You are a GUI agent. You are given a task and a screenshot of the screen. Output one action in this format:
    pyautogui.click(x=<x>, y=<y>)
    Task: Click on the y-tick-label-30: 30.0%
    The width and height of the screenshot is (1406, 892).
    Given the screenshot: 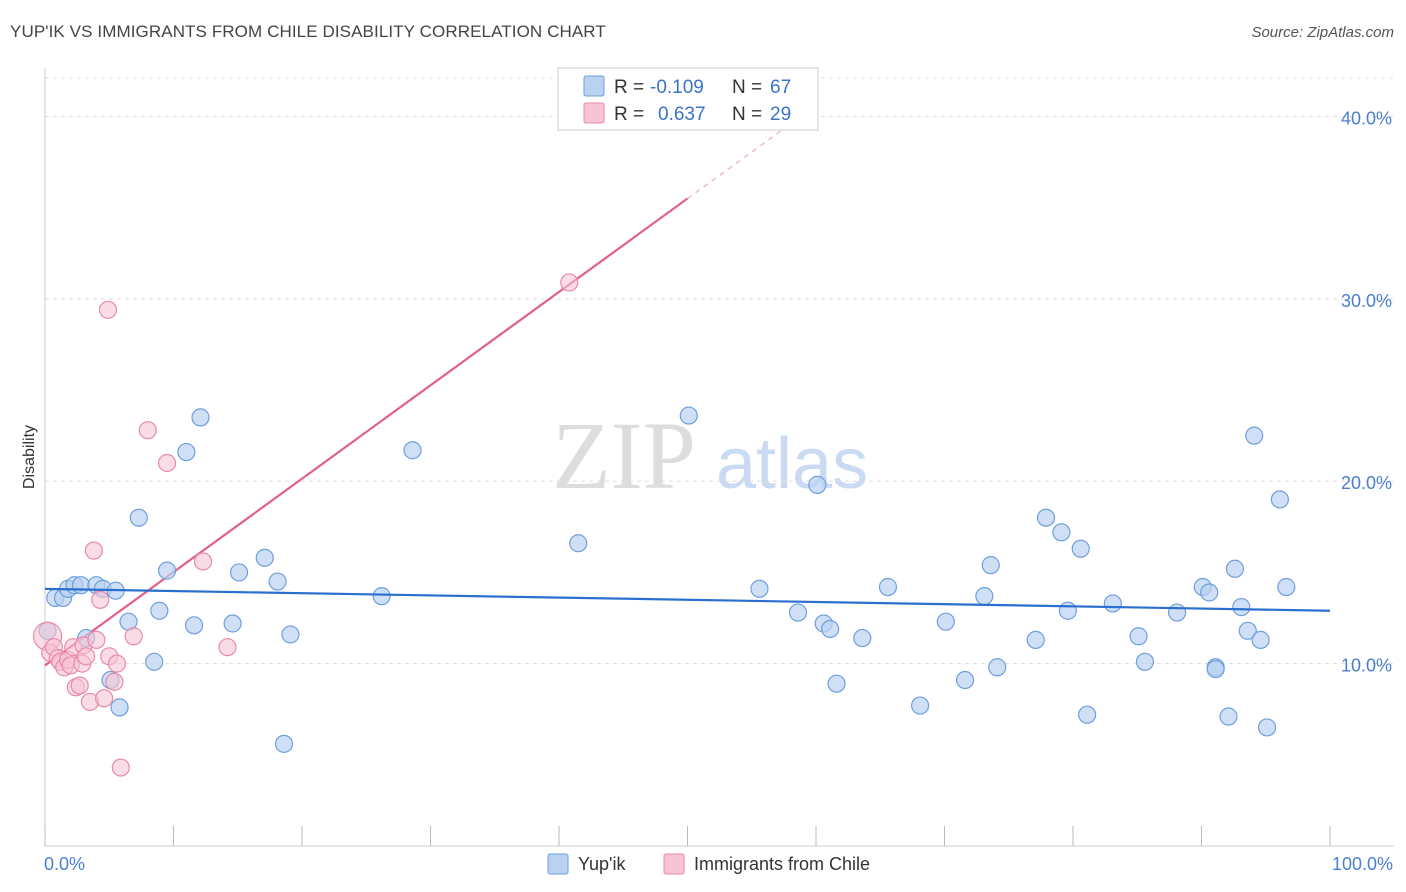 What is the action you would take?
    pyautogui.click(x=1366, y=301)
    